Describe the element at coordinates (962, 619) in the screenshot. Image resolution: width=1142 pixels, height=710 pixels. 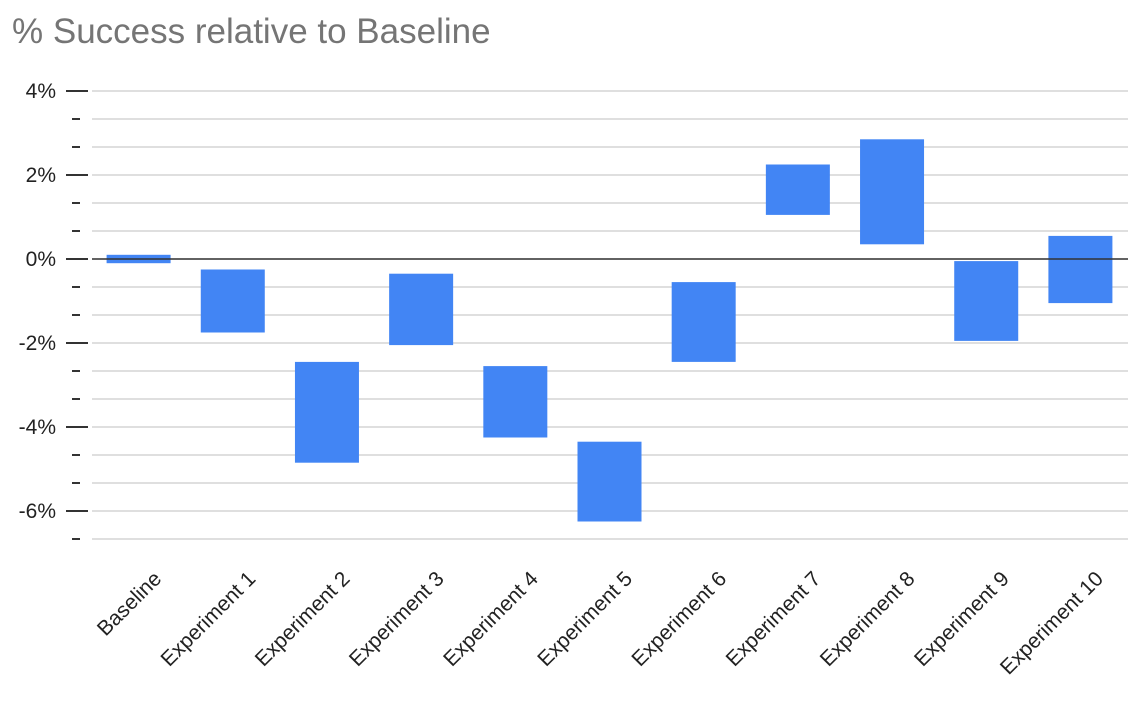
I see `x-tick-label: Experiment 9` at that location.